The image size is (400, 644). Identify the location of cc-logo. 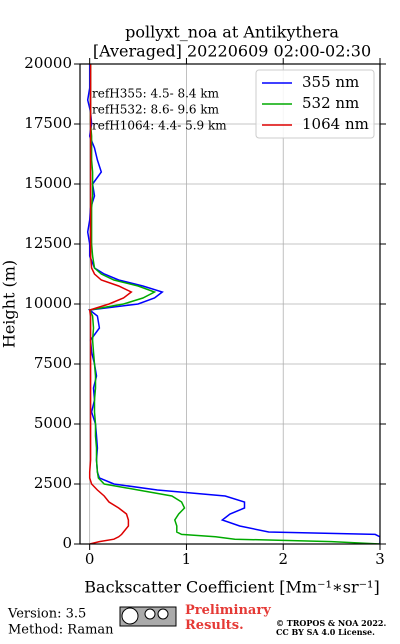
(148, 616).